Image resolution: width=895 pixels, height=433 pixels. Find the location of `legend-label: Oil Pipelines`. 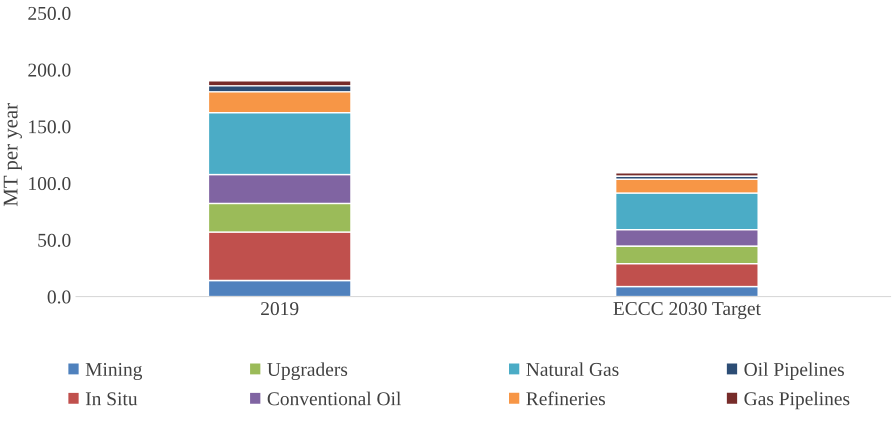

legend-label: Oil Pipelines is located at coordinates (794, 371).